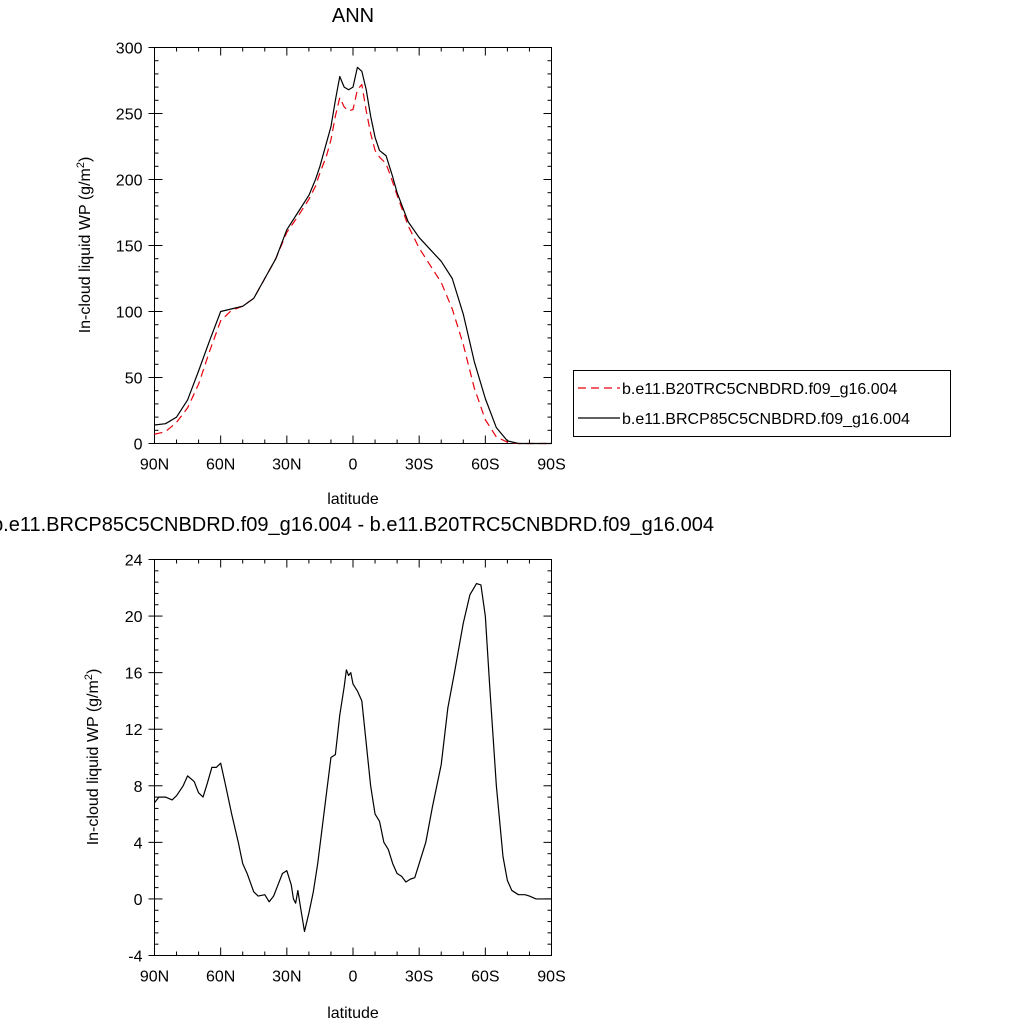 This screenshot has width=1024, height=1024. Describe the element at coordinates (134, 617) in the screenshot. I see `bottom-y-tick-label: 20` at that location.